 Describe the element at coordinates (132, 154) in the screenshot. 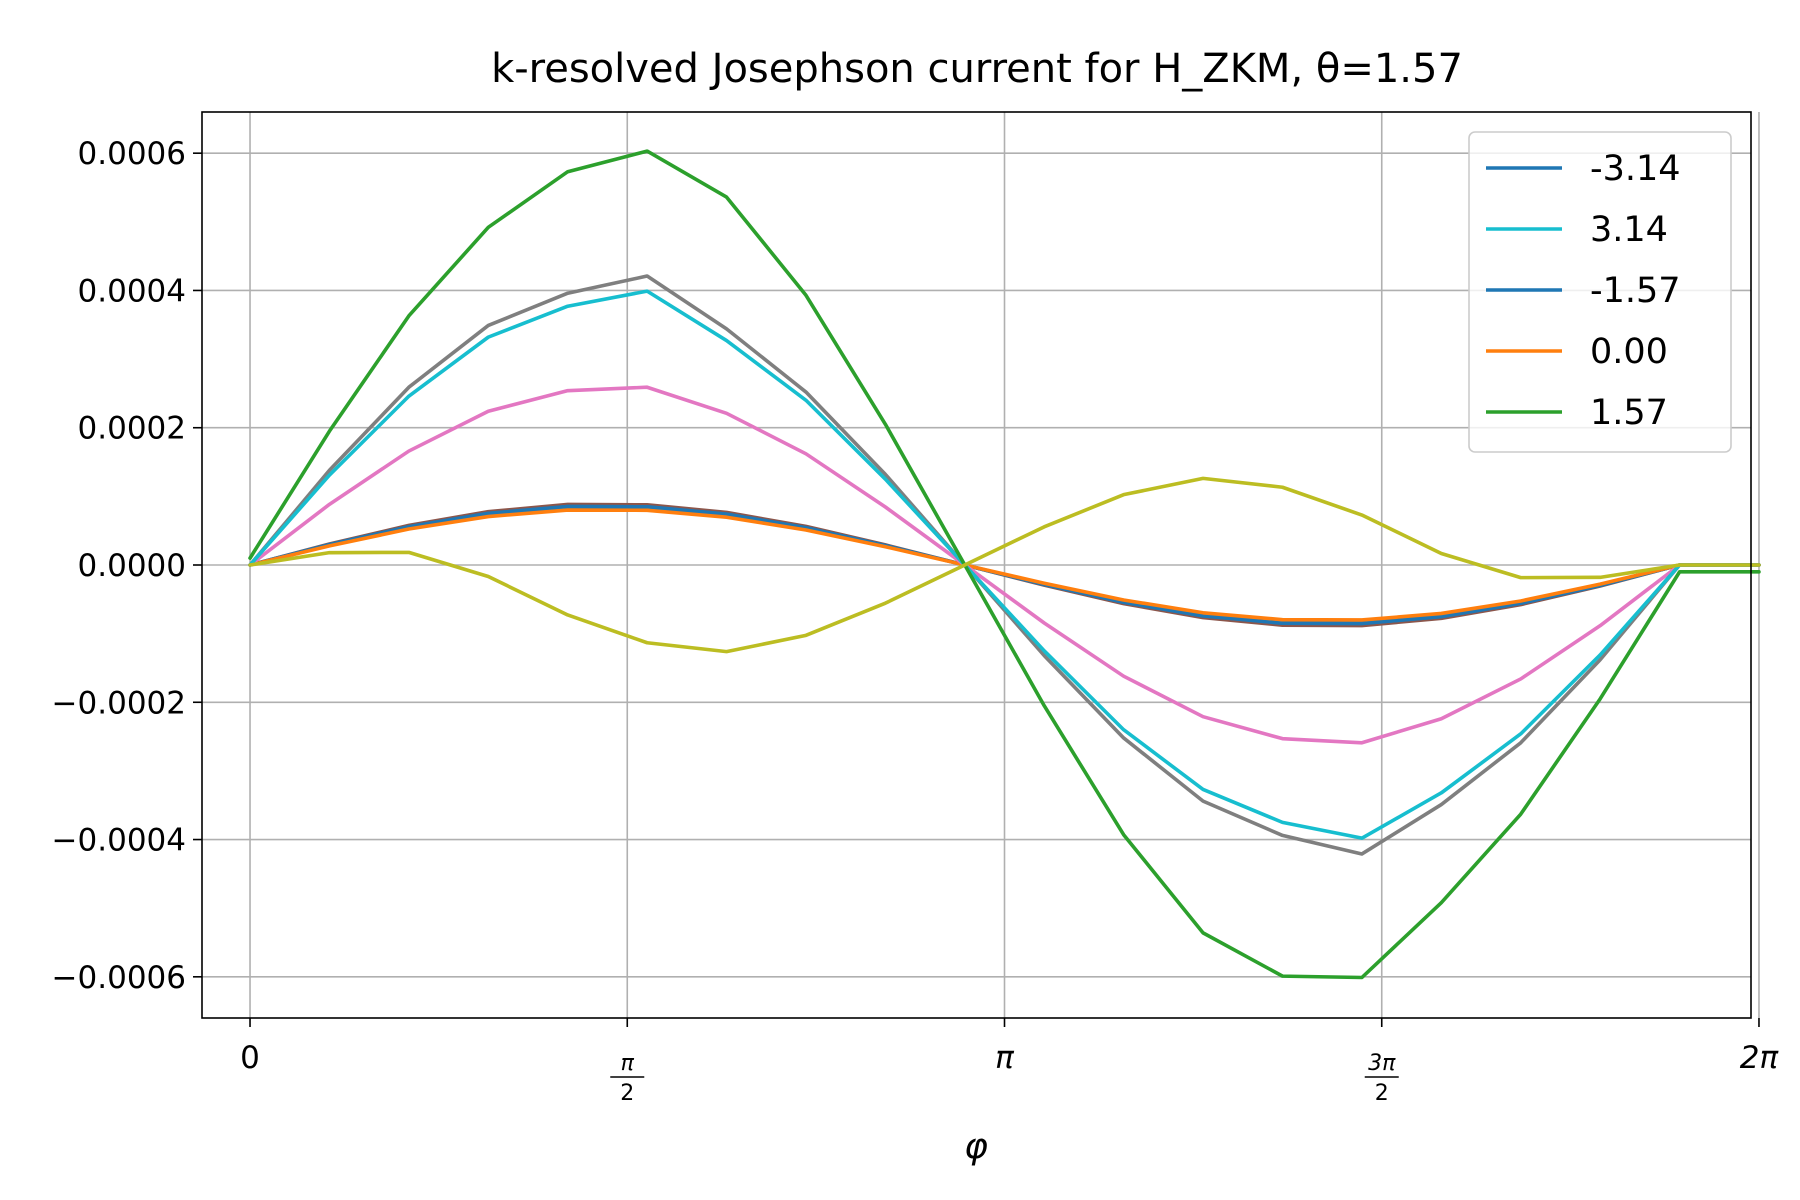

I see `y-tick-label: 0.0006` at that location.